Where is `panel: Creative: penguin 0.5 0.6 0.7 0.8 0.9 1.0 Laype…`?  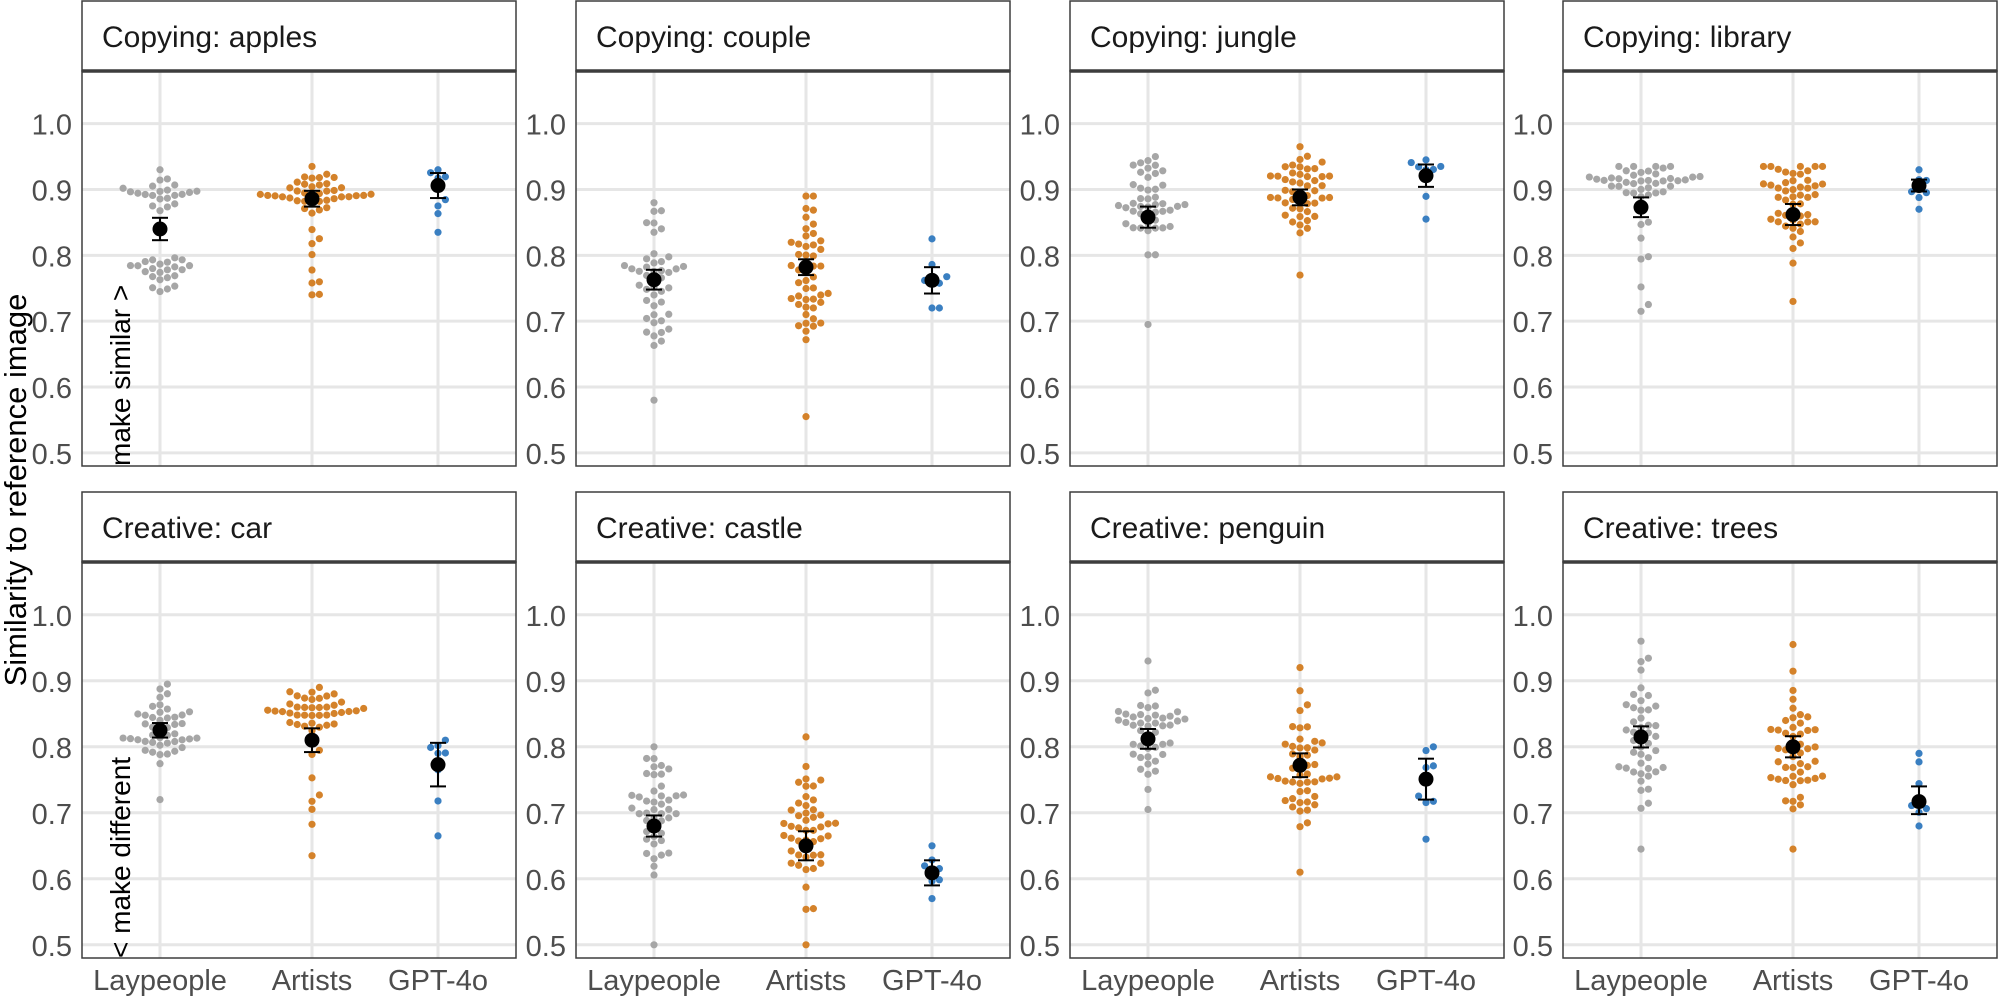
panel: Creative: penguin 0.5 0.6 0.7 0.8 0.9 1.0 Laype… is located at coordinates (1262, 744).